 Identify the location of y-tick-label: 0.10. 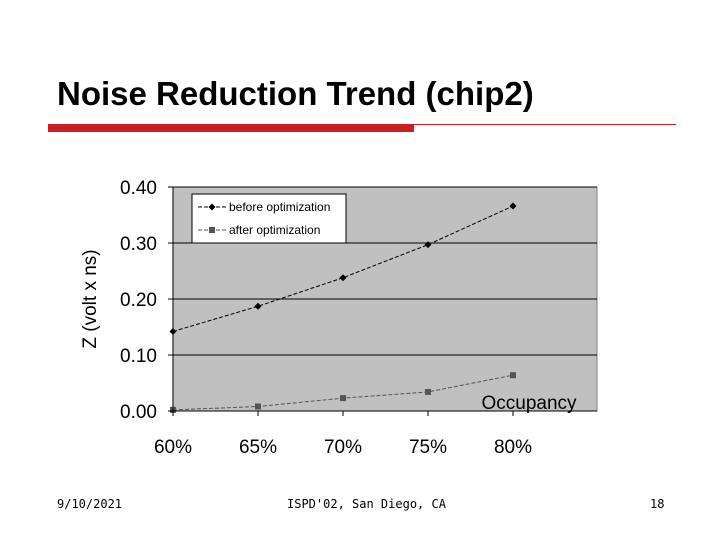
(138, 356).